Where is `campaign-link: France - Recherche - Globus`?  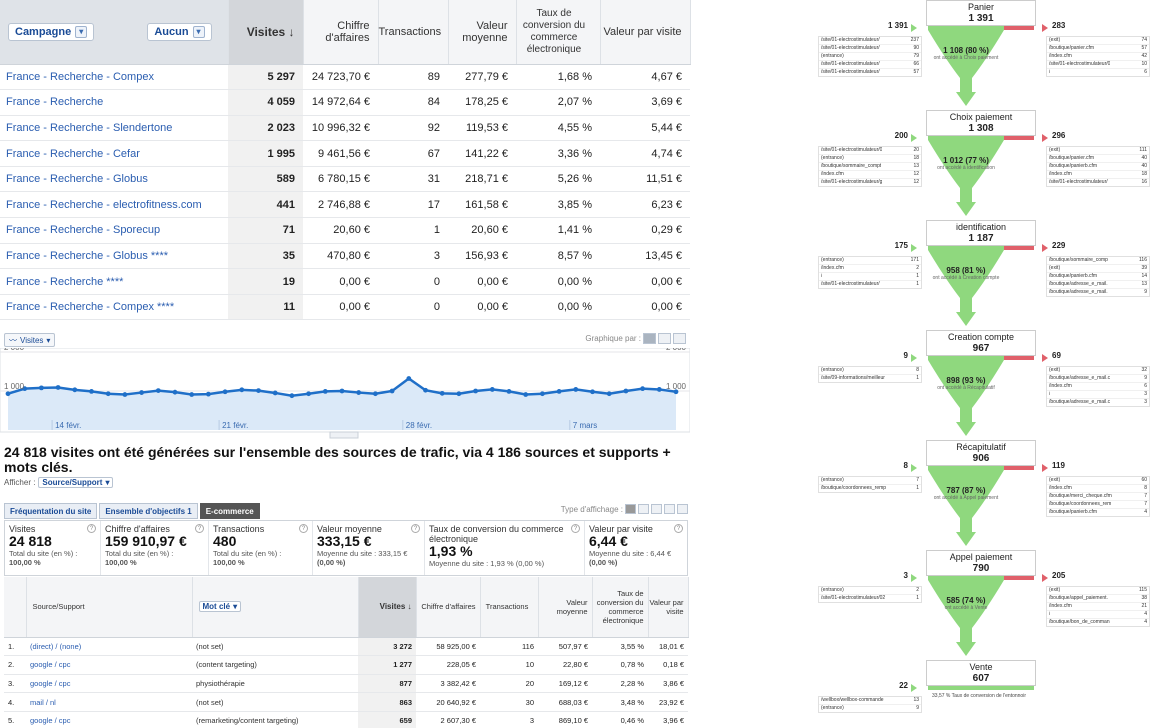 campaign-link: France - Recherche - Globus is located at coordinates (114, 179).